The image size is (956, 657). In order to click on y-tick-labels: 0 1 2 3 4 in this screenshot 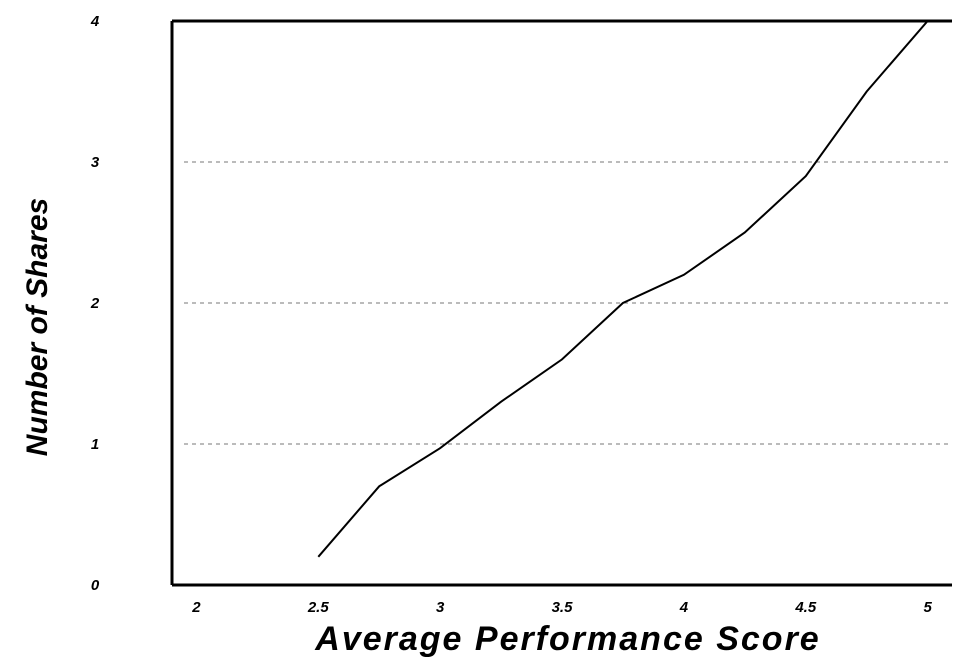, I will do `click(95, 303)`.